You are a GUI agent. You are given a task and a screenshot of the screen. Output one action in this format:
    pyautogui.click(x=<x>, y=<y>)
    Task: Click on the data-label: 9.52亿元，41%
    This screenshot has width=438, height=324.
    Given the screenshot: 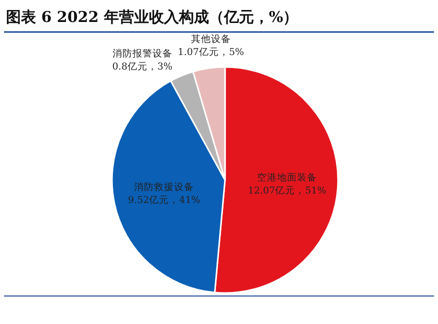 What is the action you would take?
    pyautogui.click(x=164, y=200)
    